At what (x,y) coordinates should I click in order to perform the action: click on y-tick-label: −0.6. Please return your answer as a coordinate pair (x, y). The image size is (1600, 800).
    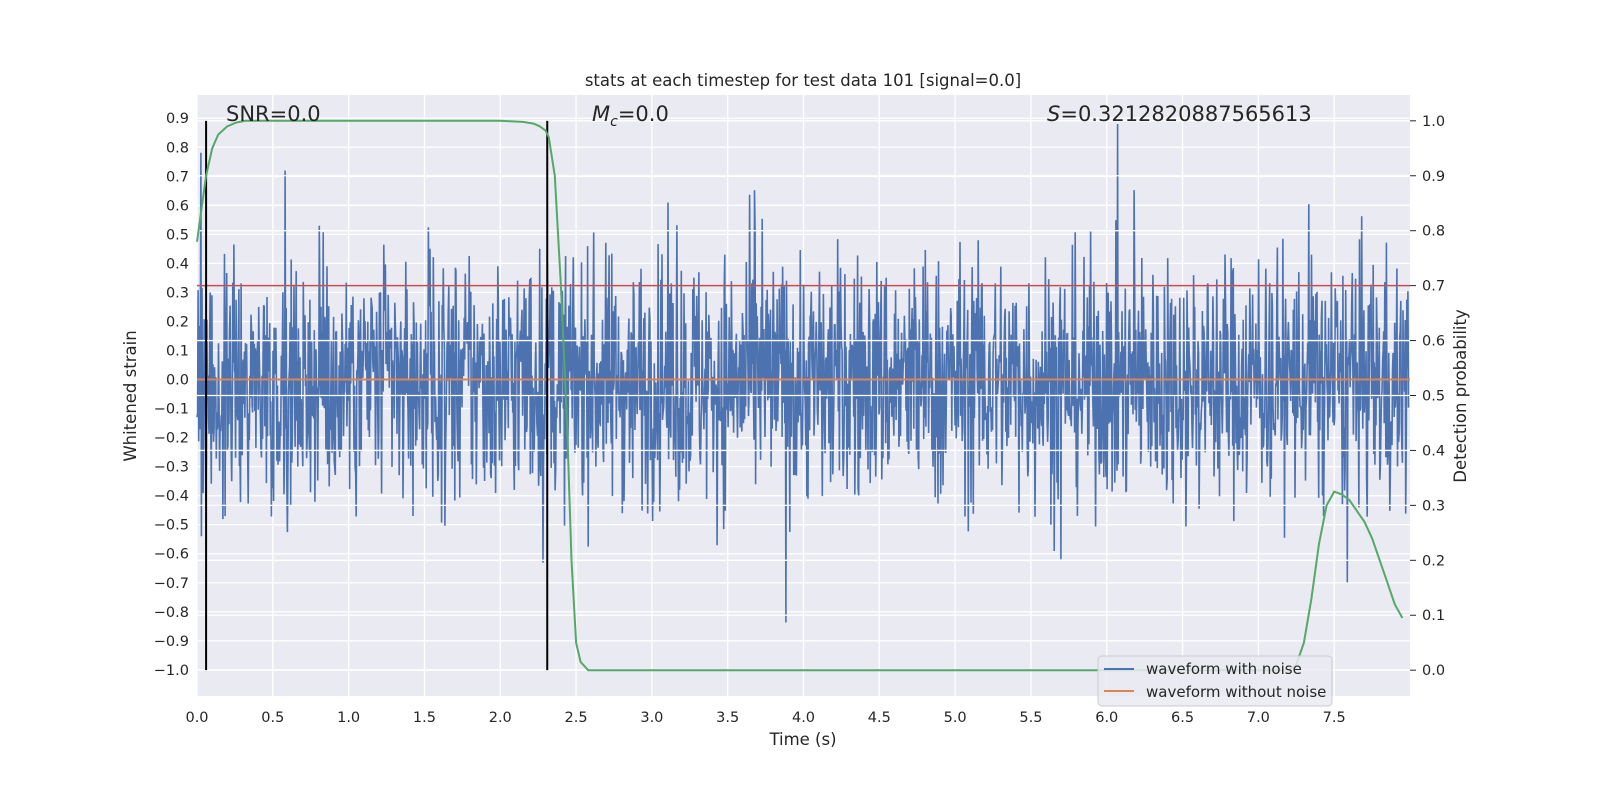
    Looking at the image, I should click on (171, 555).